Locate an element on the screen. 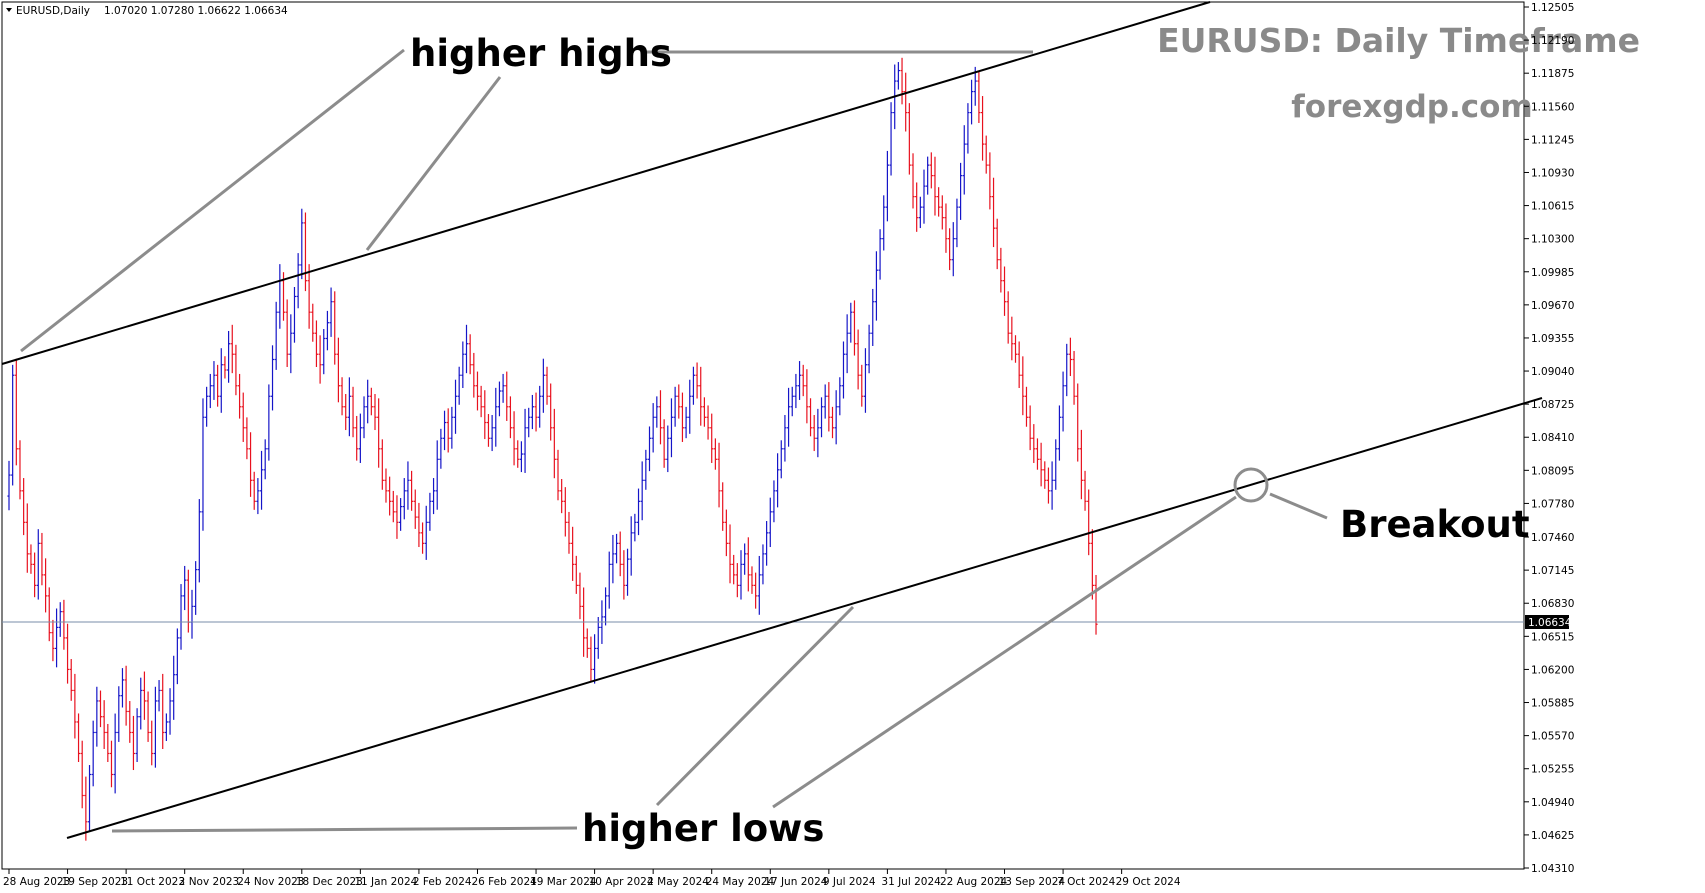 Image resolution: width=1705 pixels, height=893 pixels. x-tick-label: 22 Aug 2024 is located at coordinates (974, 882).